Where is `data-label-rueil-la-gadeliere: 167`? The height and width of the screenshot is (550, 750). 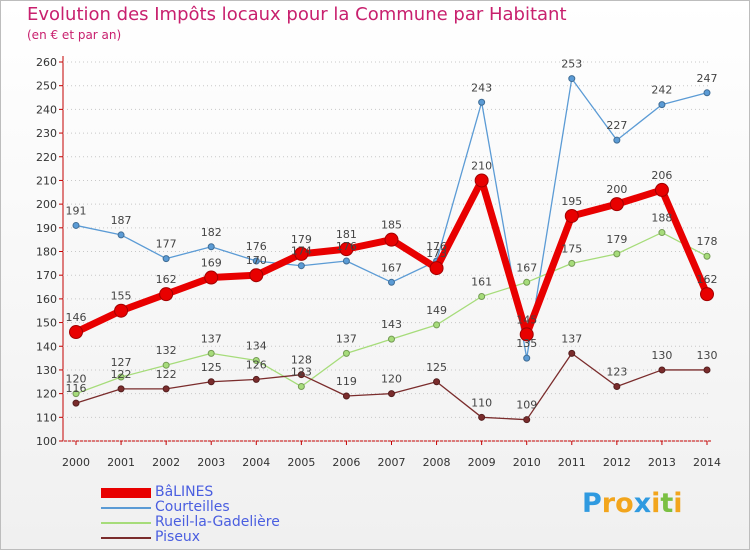 data-label-rueil-la-gadeliere: 167 is located at coordinates (526, 267).